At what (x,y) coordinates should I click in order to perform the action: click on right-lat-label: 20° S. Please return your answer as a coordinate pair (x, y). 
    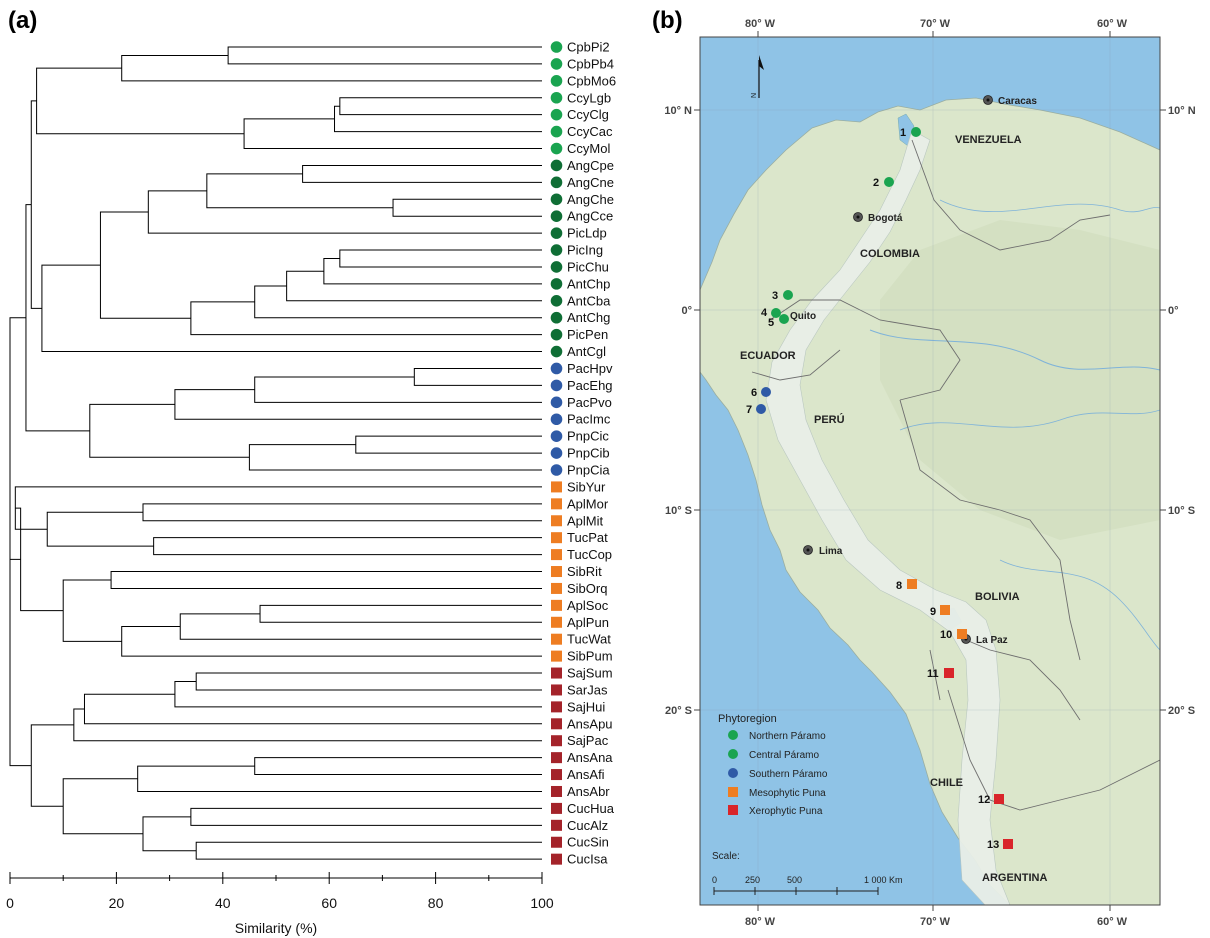
    Looking at the image, I should click on (1181, 711).